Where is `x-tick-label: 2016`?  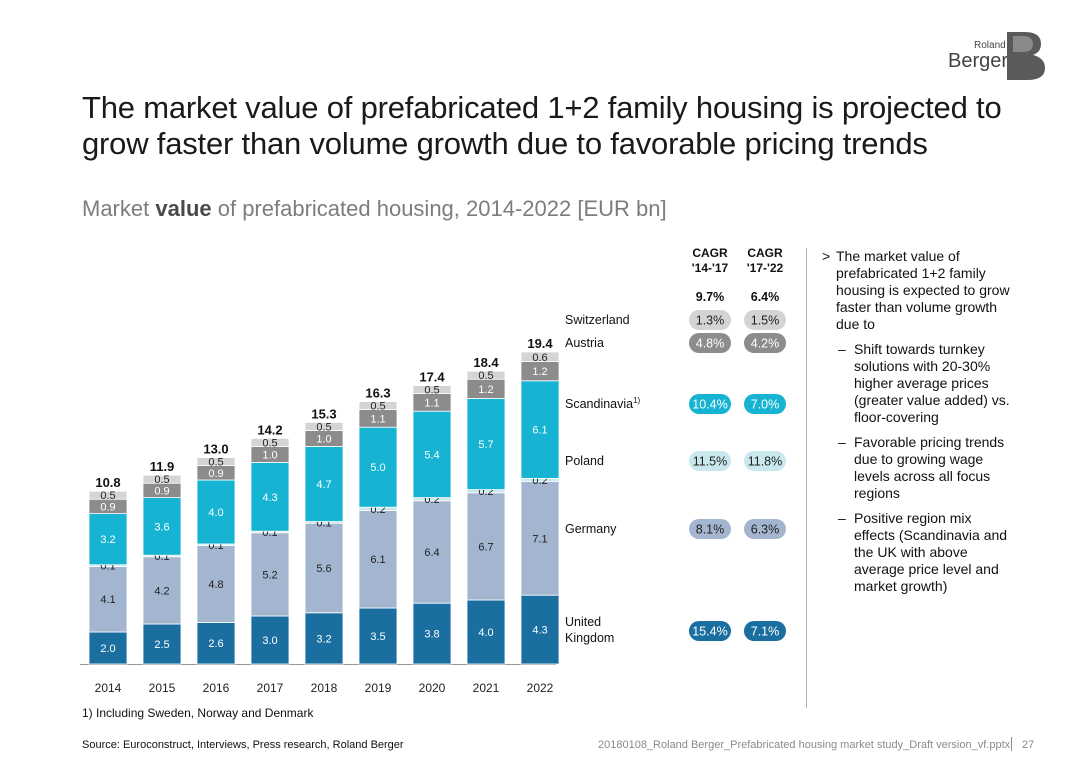
x-tick-label: 2016 is located at coordinates (216, 688).